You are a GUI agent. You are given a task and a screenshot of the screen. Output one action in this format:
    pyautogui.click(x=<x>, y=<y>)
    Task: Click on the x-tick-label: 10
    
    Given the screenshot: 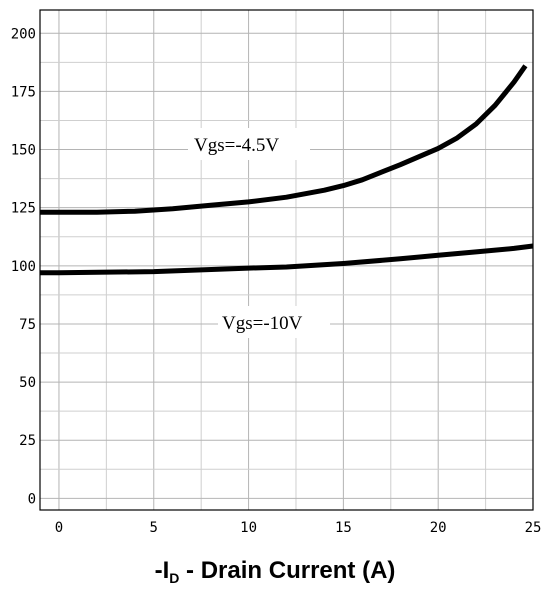 What is the action you would take?
    pyautogui.click(x=248, y=528)
    